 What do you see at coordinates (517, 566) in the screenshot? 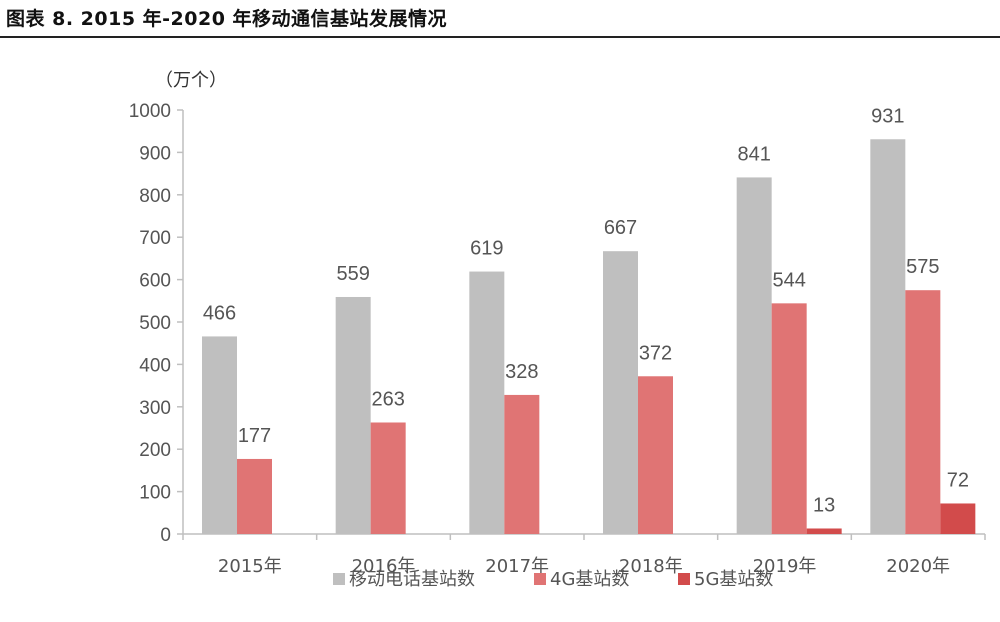
I see `x-tick-label: 2017年` at bounding box center [517, 566].